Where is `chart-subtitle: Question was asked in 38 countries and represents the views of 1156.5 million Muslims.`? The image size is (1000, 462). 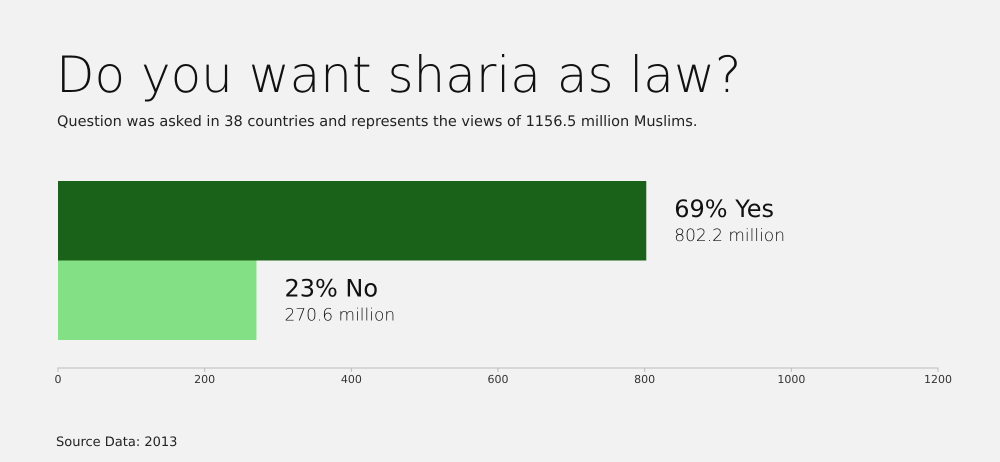 chart-subtitle: Question was asked in 38 countries and represents the views of 1156.5 million Muslims. is located at coordinates (377, 122).